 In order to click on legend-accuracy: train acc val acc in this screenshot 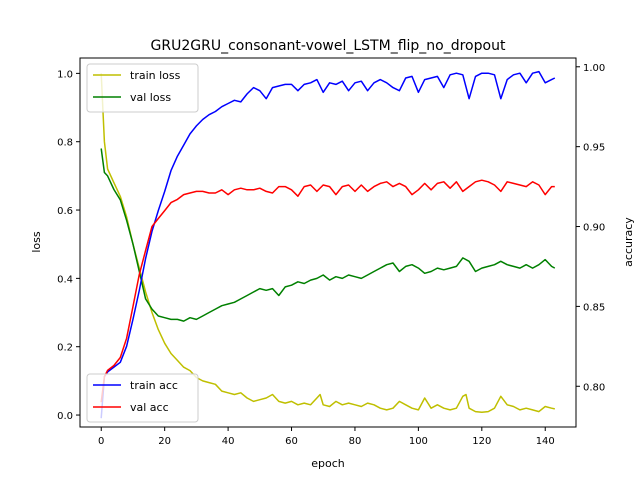, I will do `click(142, 398)`.